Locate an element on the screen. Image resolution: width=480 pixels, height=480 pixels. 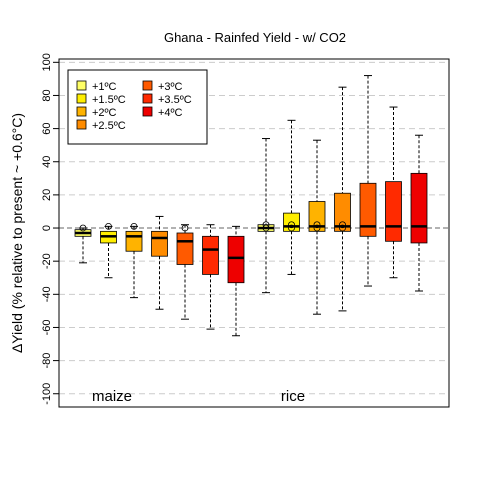
y-axis: -100 -80 -60 -40 -20 0 20 40 60 80 100 is located at coordinates (50, 230).